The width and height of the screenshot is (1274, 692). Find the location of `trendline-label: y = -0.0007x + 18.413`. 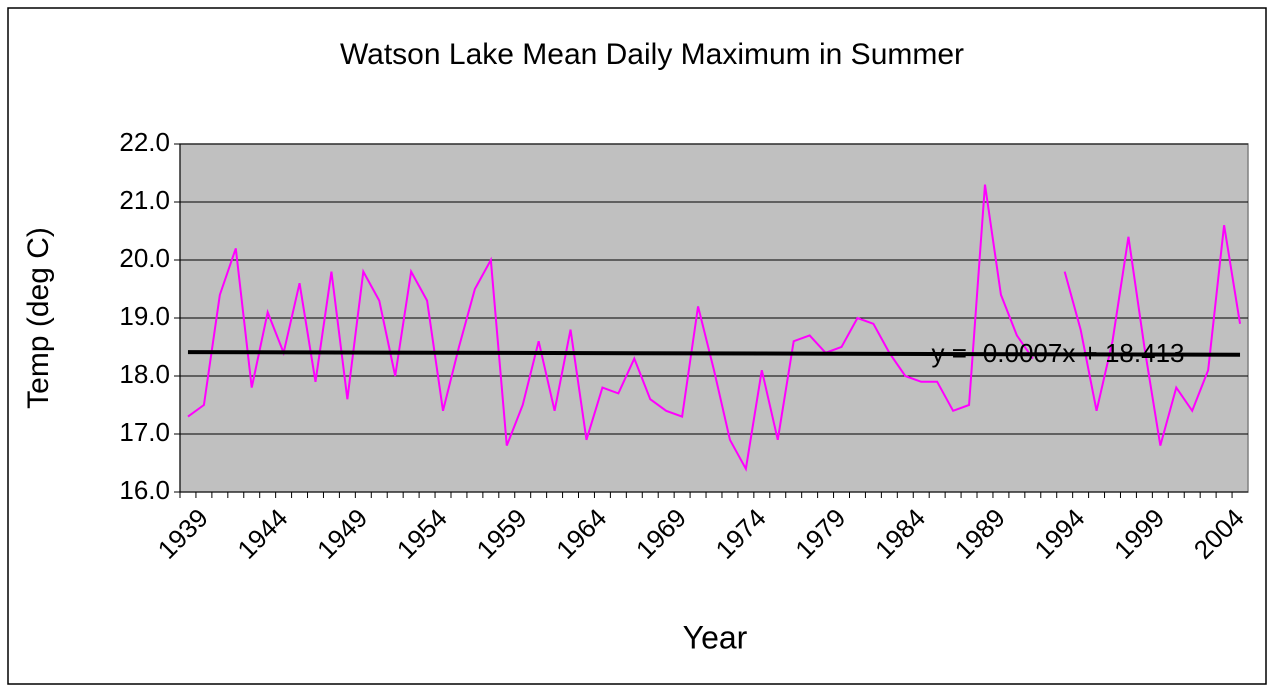

trendline-label: y = -0.0007x + 18.413 is located at coordinates (1058, 353).